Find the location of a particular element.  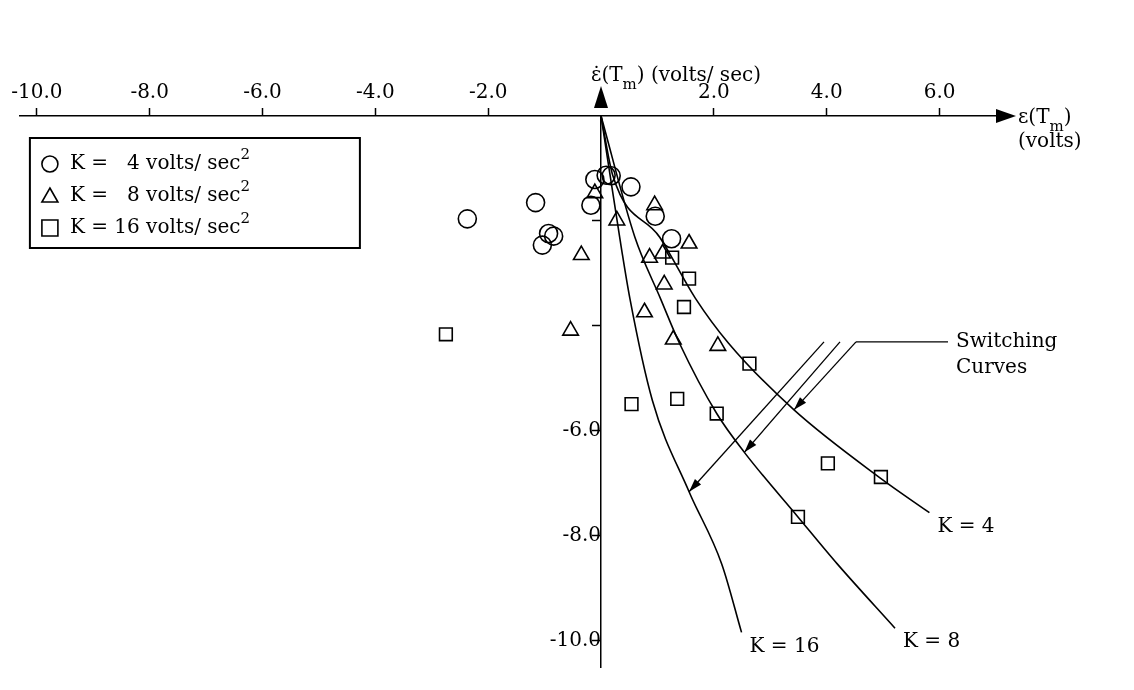

y-tick-label: -6.0 is located at coordinates (582, 429).